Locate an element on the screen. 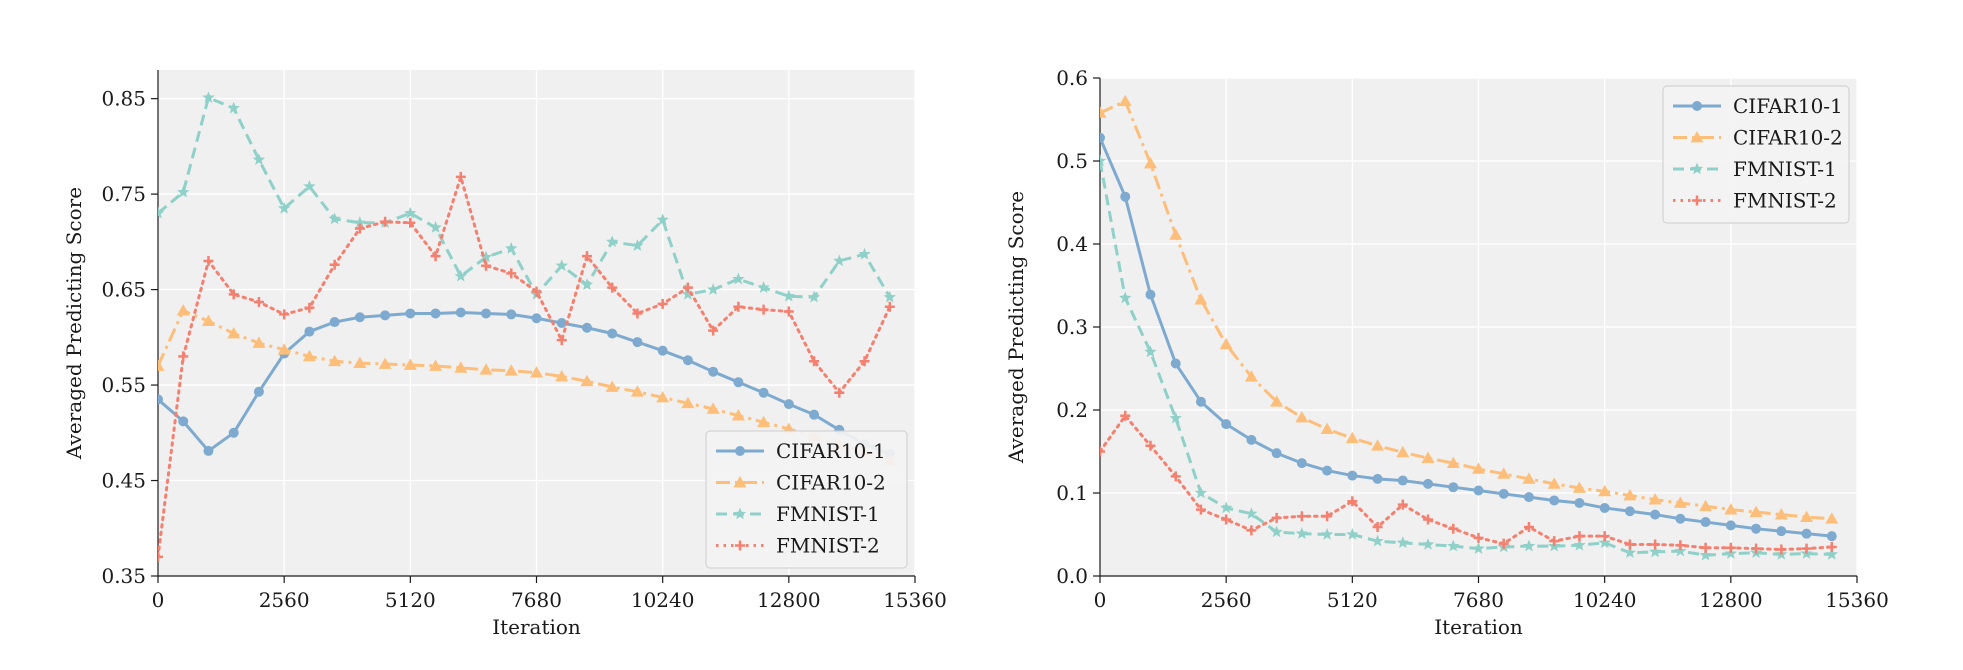 The height and width of the screenshot is (670, 1963). y-tick-label: 0.55 is located at coordinates (123, 385).